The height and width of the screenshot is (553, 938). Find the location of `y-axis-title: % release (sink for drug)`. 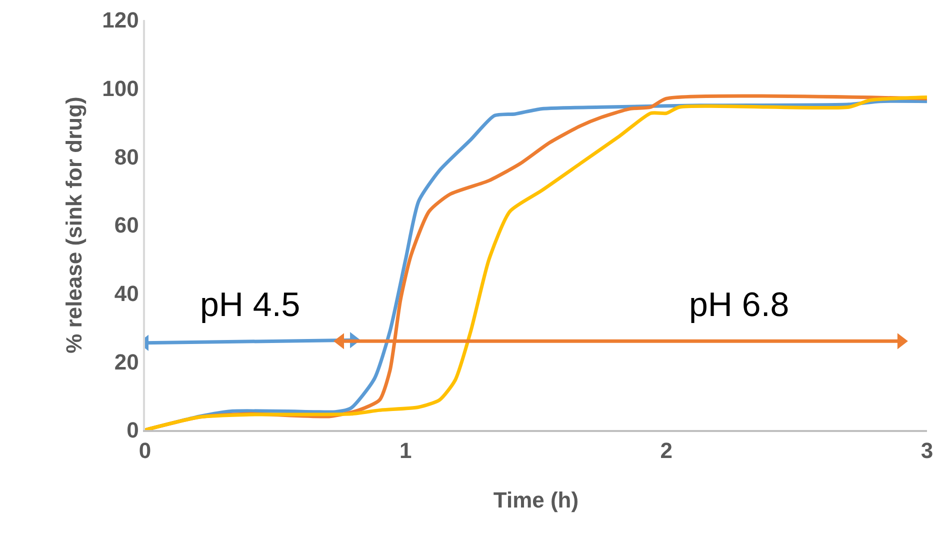

y-axis-title: % release (sink for drug) is located at coordinates (73, 225).